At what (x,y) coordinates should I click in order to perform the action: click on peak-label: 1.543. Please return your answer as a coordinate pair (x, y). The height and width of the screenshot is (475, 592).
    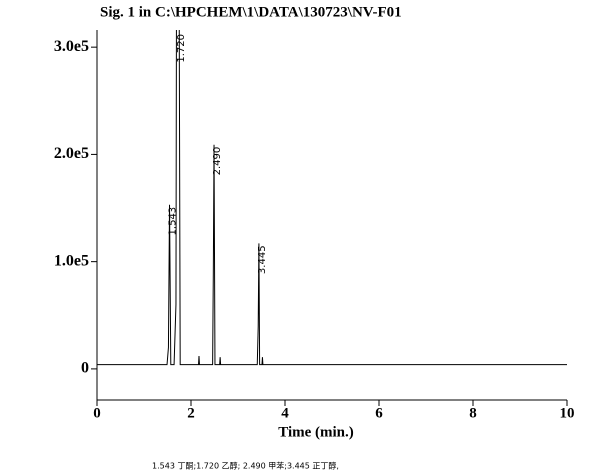
    Looking at the image, I should click on (173, 221).